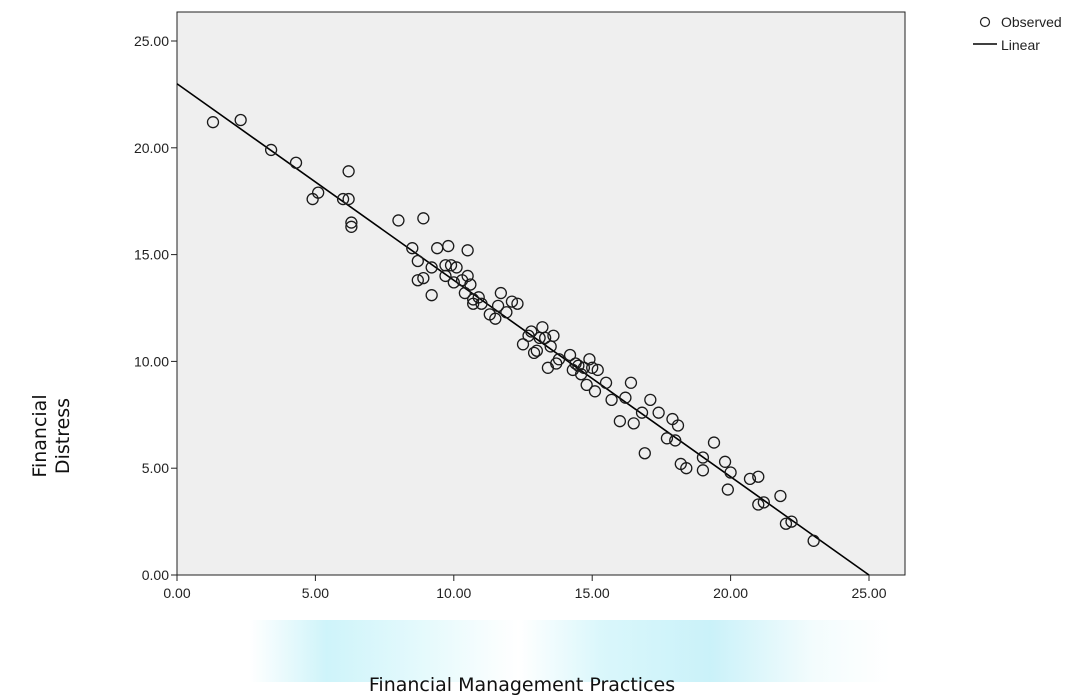 This screenshot has width=1092, height=698. What do you see at coordinates (522, 685) in the screenshot?
I see `x-axis-title: Financial Management Practices` at bounding box center [522, 685].